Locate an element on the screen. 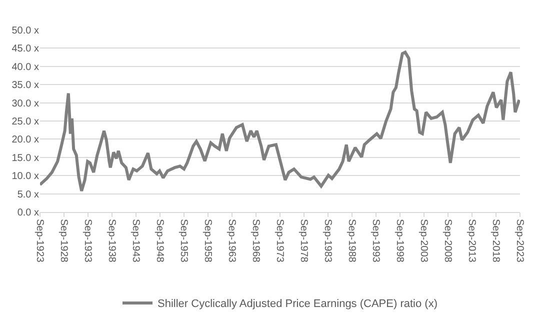 This screenshot has width=550, height=330. x-tick-label: Sep-1963 is located at coordinates (231, 241).